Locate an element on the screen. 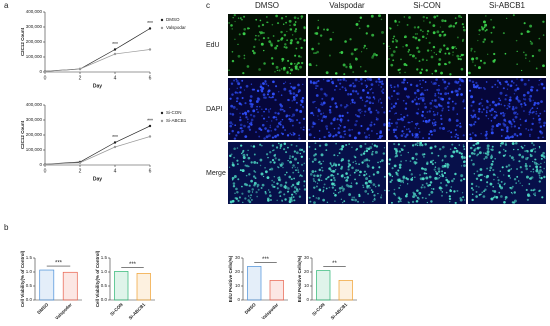 The image size is (550, 326). y-tick-label: 30 is located at coordinates (307, 257).